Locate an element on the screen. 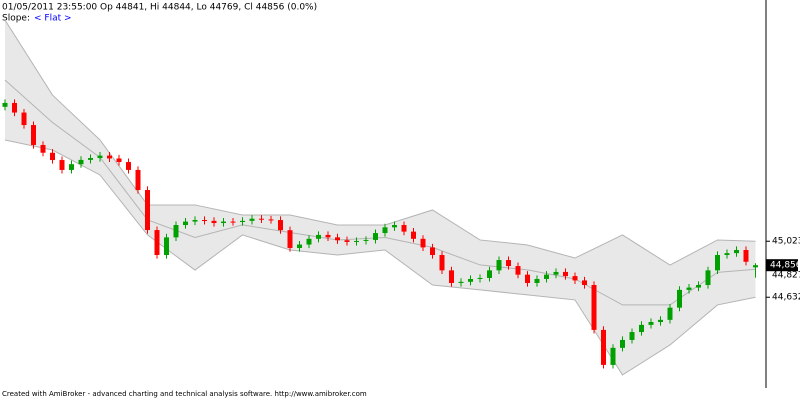  slope-label: Slope: is located at coordinates (16, 19).